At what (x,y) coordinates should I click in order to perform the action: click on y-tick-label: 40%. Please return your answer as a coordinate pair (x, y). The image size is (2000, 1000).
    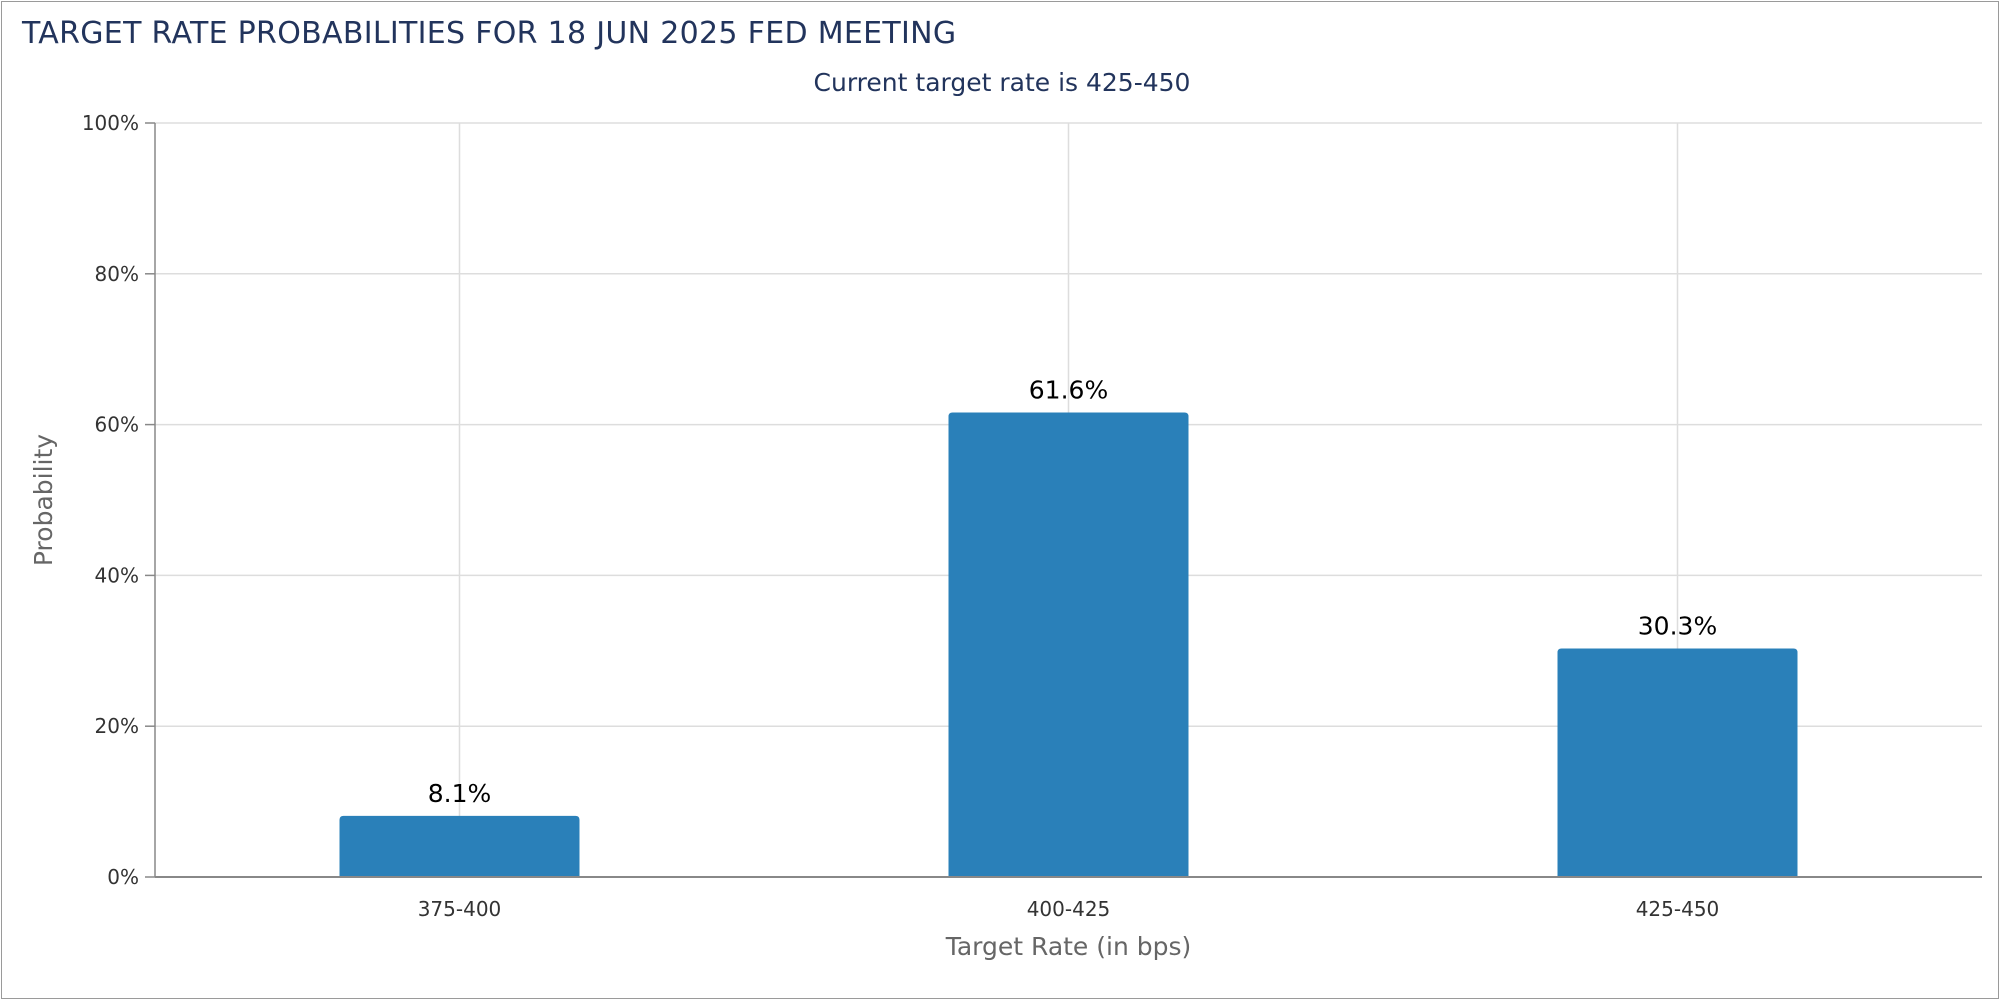
    Looking at the image, I should click on (117, 575).